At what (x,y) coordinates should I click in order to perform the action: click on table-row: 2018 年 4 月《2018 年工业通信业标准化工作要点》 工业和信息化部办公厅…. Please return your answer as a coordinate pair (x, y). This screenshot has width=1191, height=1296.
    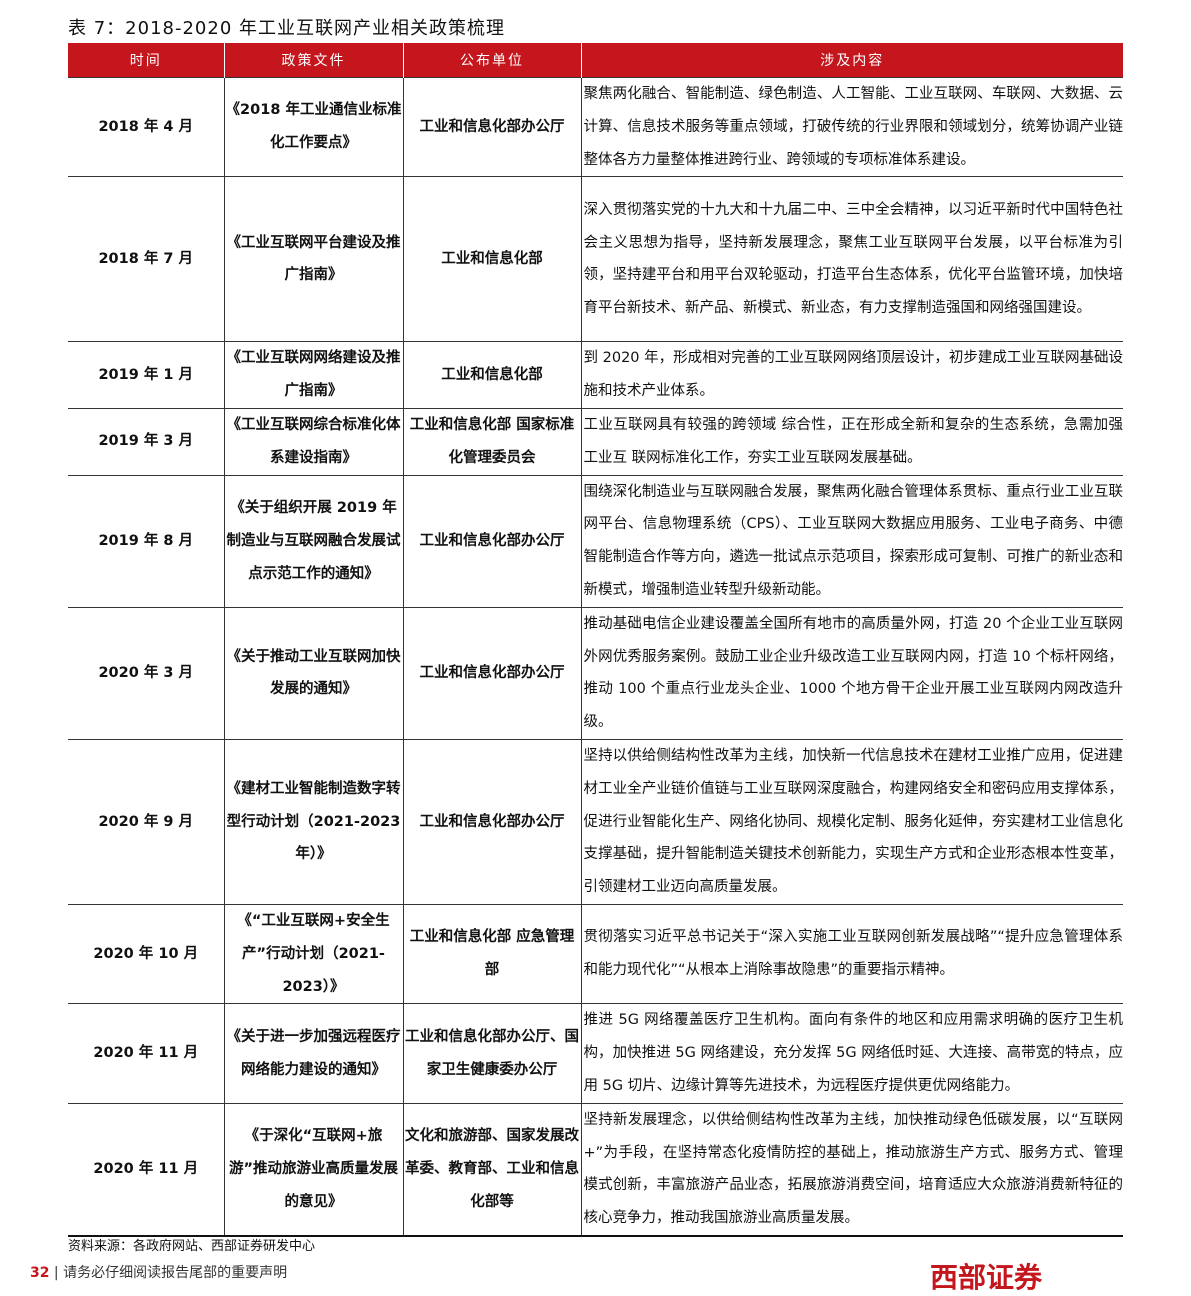
    Looking at the image, I should click on (595, 126).